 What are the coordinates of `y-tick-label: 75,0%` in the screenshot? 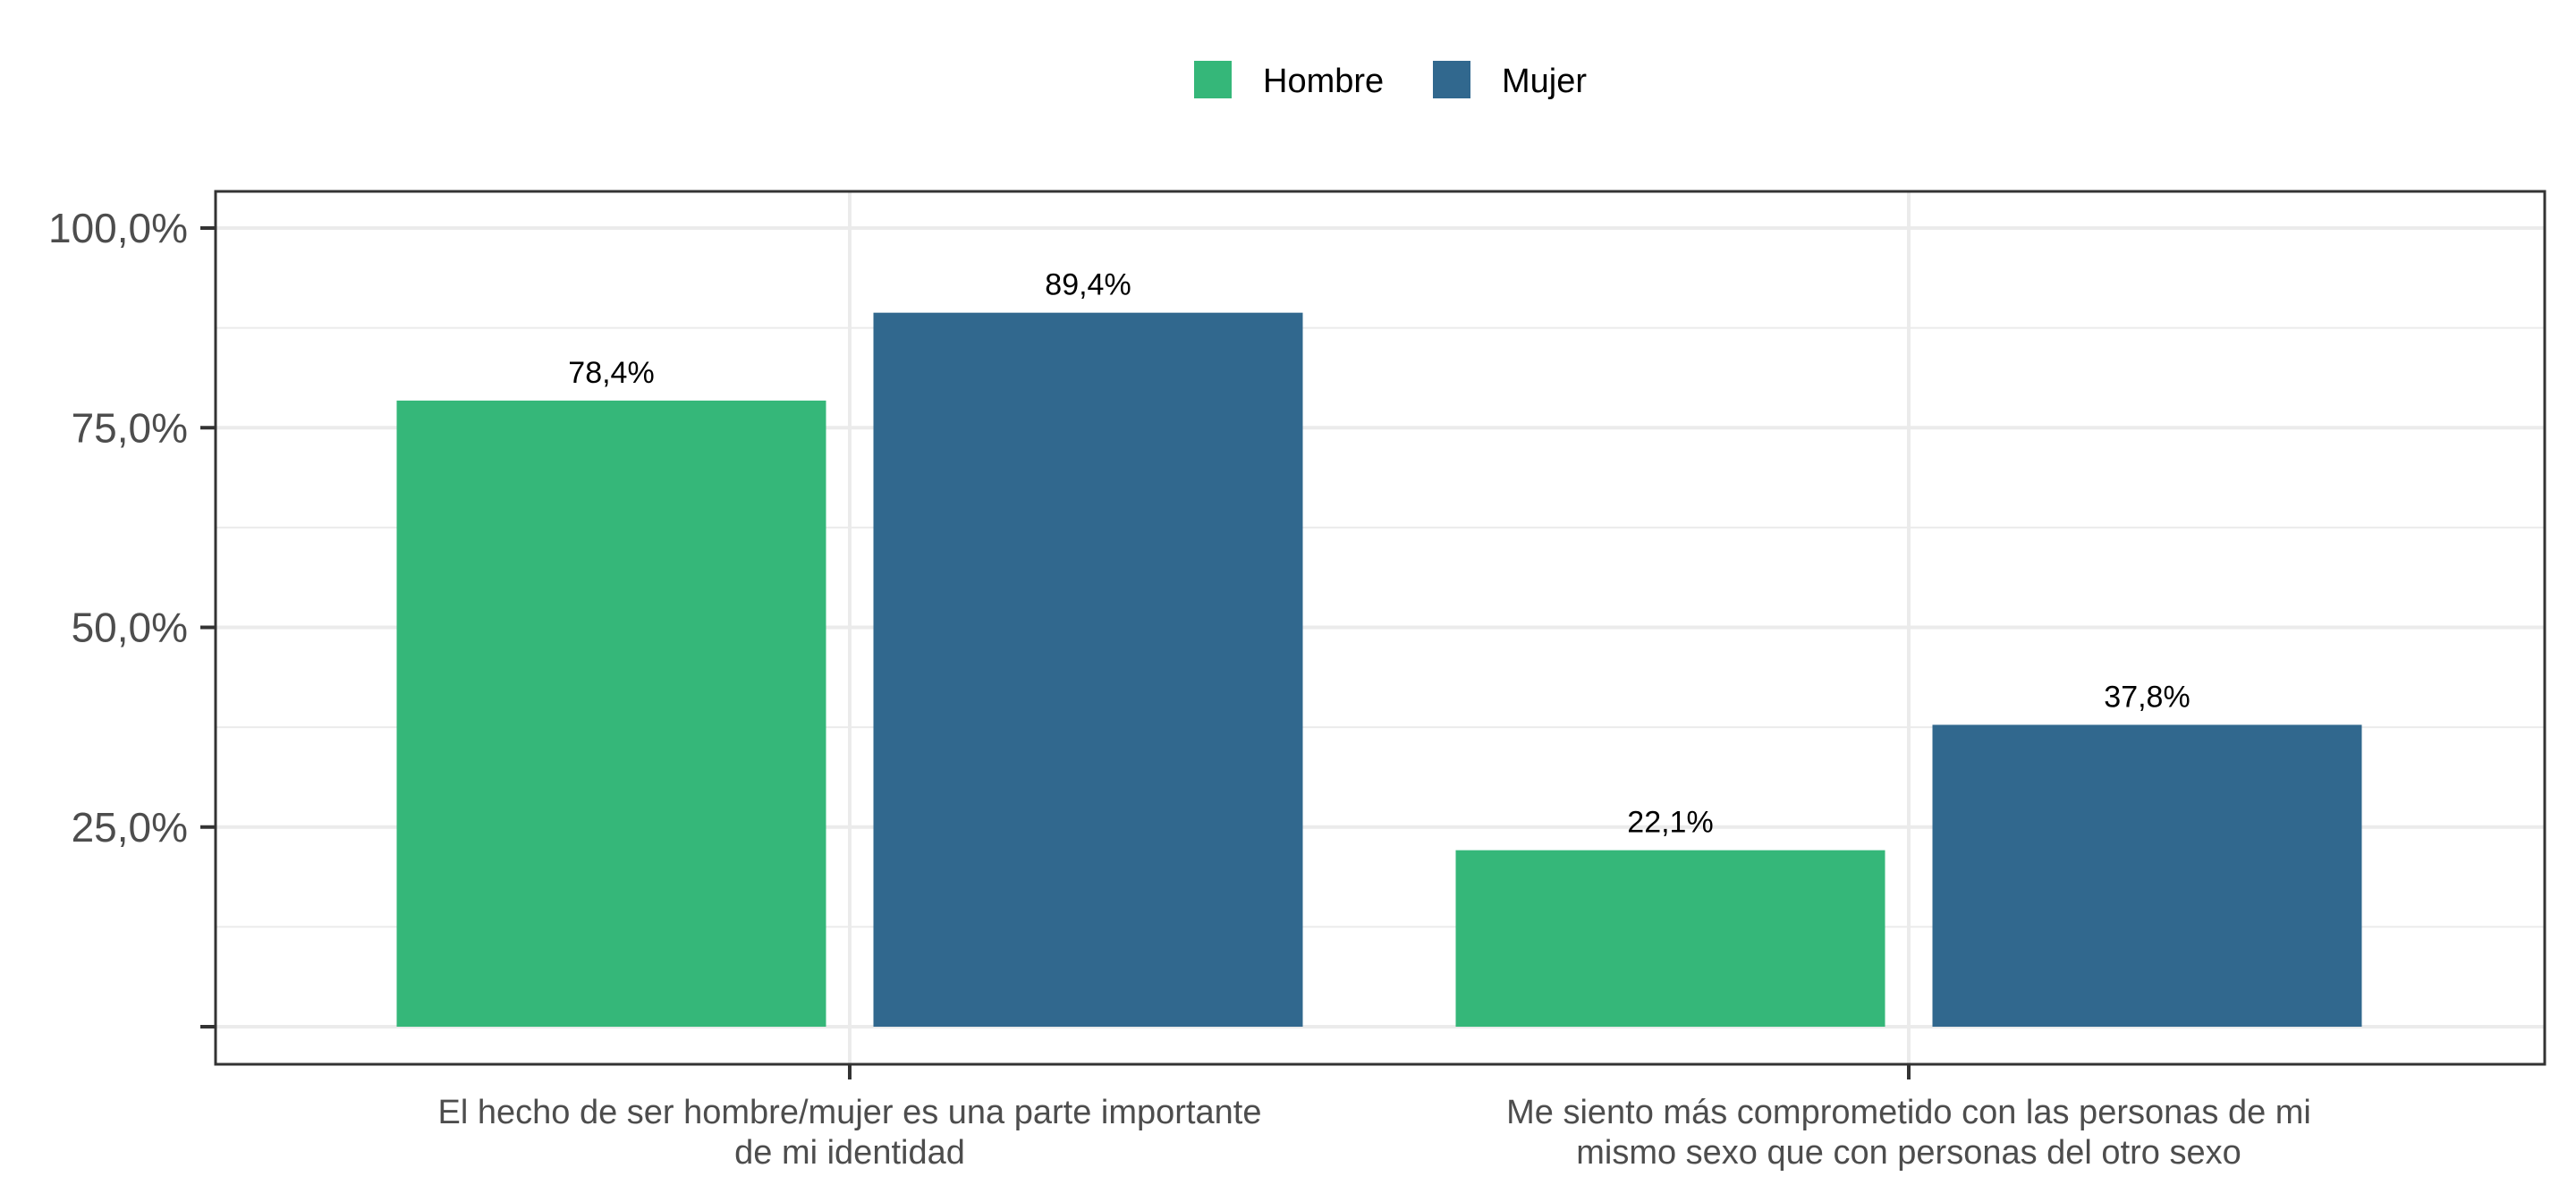 It's located at (130, 427).